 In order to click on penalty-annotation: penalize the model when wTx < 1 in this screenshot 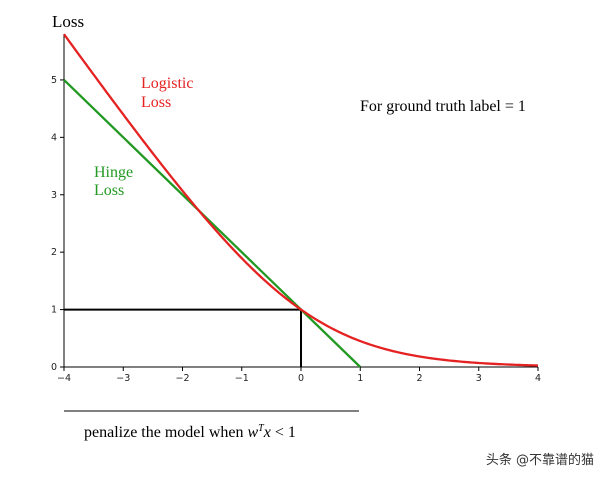, I will do `click(190, 432)`.